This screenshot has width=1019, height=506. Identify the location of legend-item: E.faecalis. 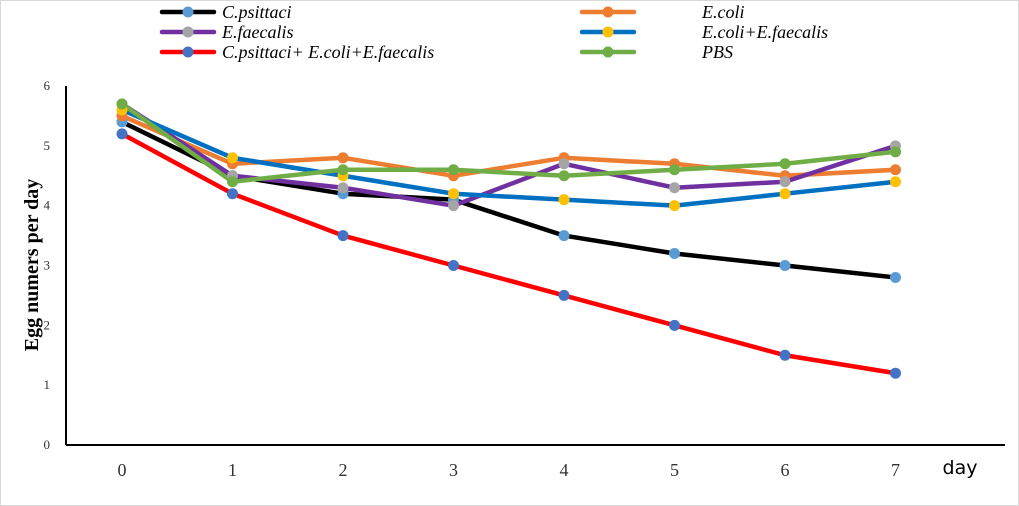
(226, 32).